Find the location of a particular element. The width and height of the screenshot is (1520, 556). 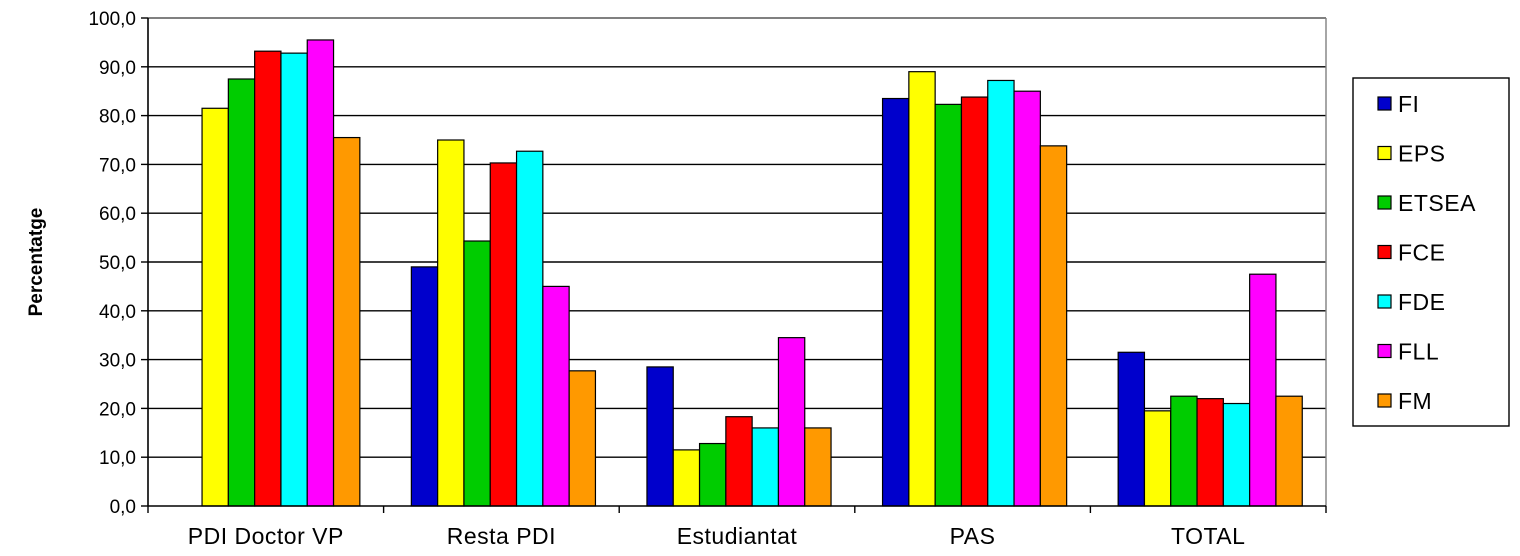

legend-swatch-fm is located at coordinates (1384, 400).